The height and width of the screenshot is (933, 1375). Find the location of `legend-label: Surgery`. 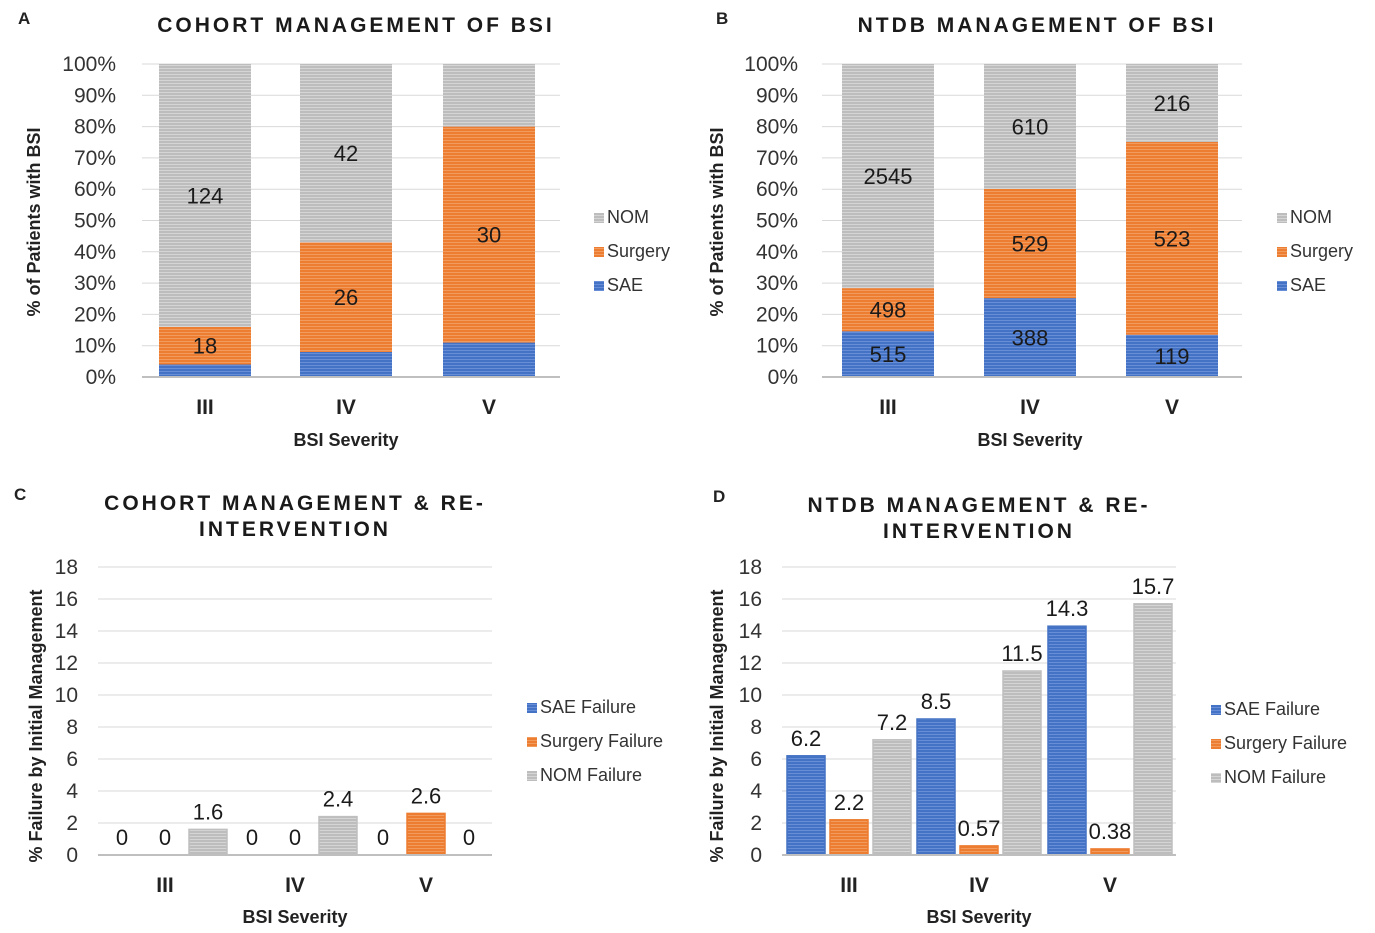

legend-label: Surgery is located at coordinates (1321, 251).